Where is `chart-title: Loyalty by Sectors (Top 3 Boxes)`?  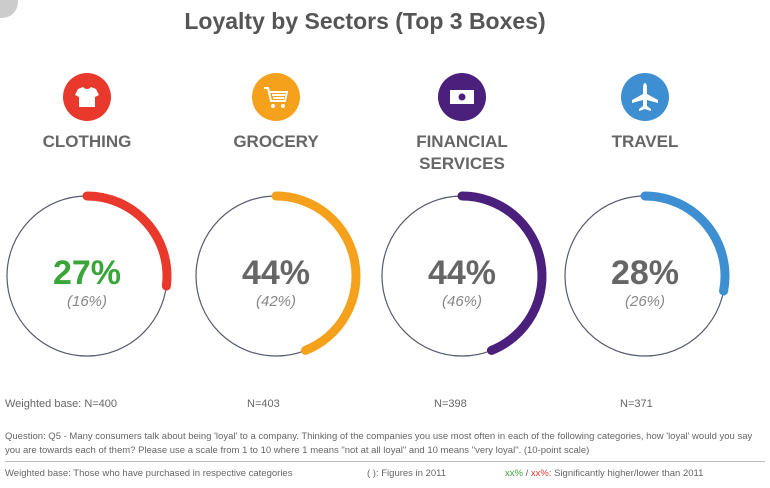 chart-title: Loyalty by Sectors (Top 3 Boxes) is located at coordinates (365, 21).